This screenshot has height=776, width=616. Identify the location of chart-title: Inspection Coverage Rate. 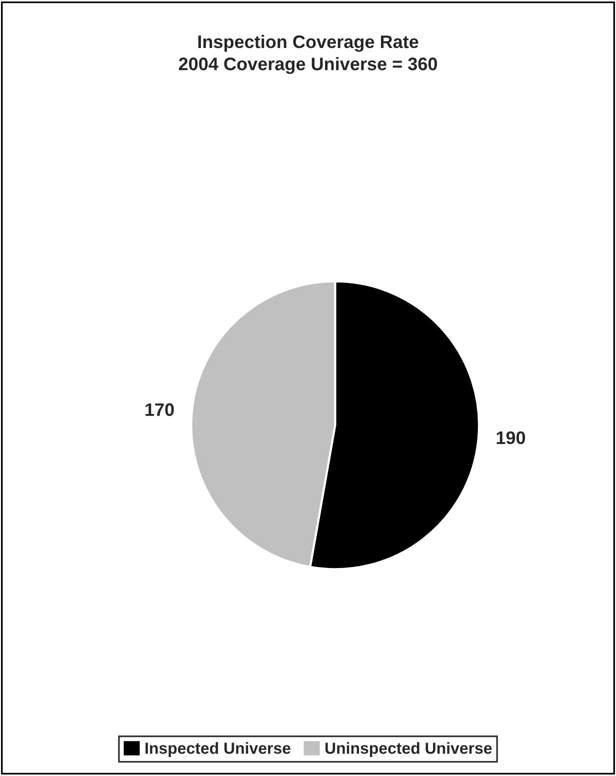
(308, 43).